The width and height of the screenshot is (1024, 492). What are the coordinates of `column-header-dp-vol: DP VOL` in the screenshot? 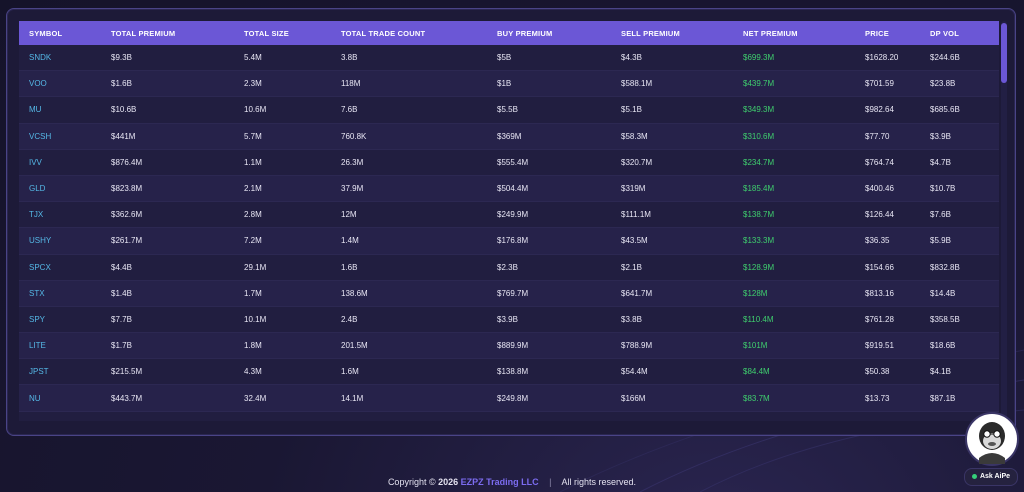 It's located at (959, 33).